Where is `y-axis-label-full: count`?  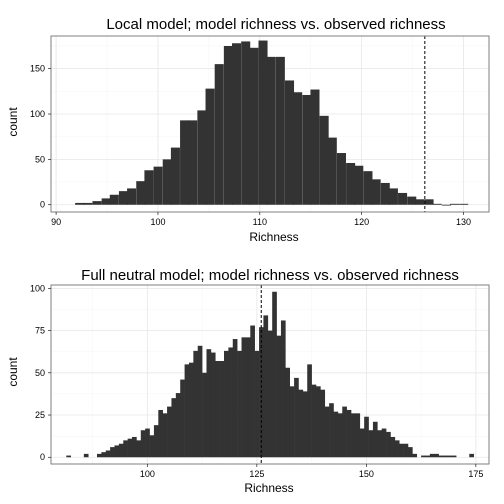
y-axis-label-full: count is located at coordinates (13, 372).